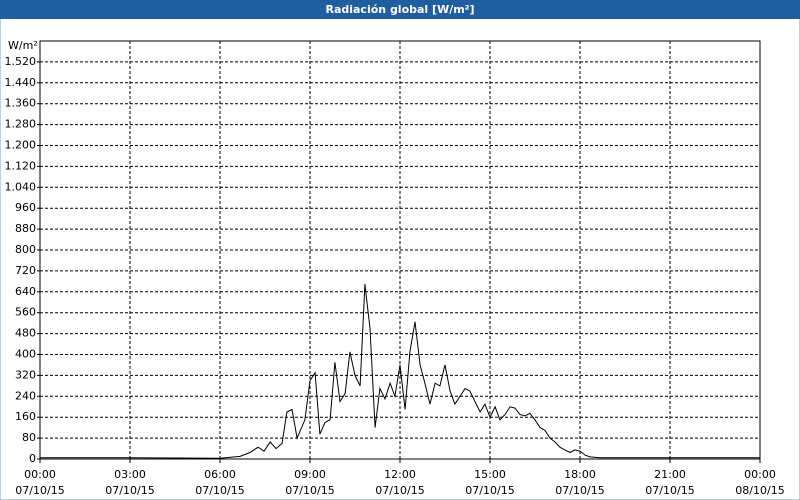 The image size is (800, 500). I want to click on y-tick-label: 1.520, so click(21, 61).